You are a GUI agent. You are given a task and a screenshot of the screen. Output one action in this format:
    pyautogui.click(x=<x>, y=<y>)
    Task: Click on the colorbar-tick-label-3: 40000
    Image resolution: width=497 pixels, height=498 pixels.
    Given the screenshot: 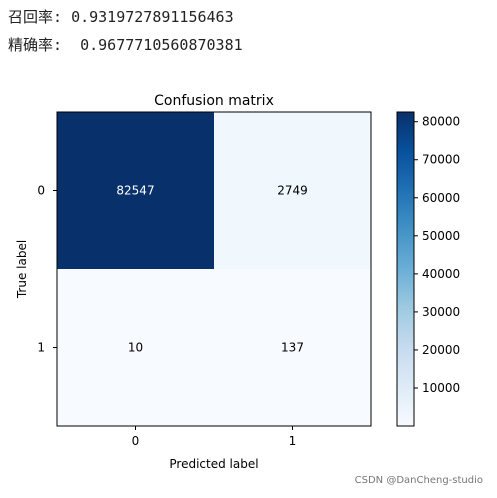 What is the action you would take?
    pyautogui.click(x=441, y=274)
    